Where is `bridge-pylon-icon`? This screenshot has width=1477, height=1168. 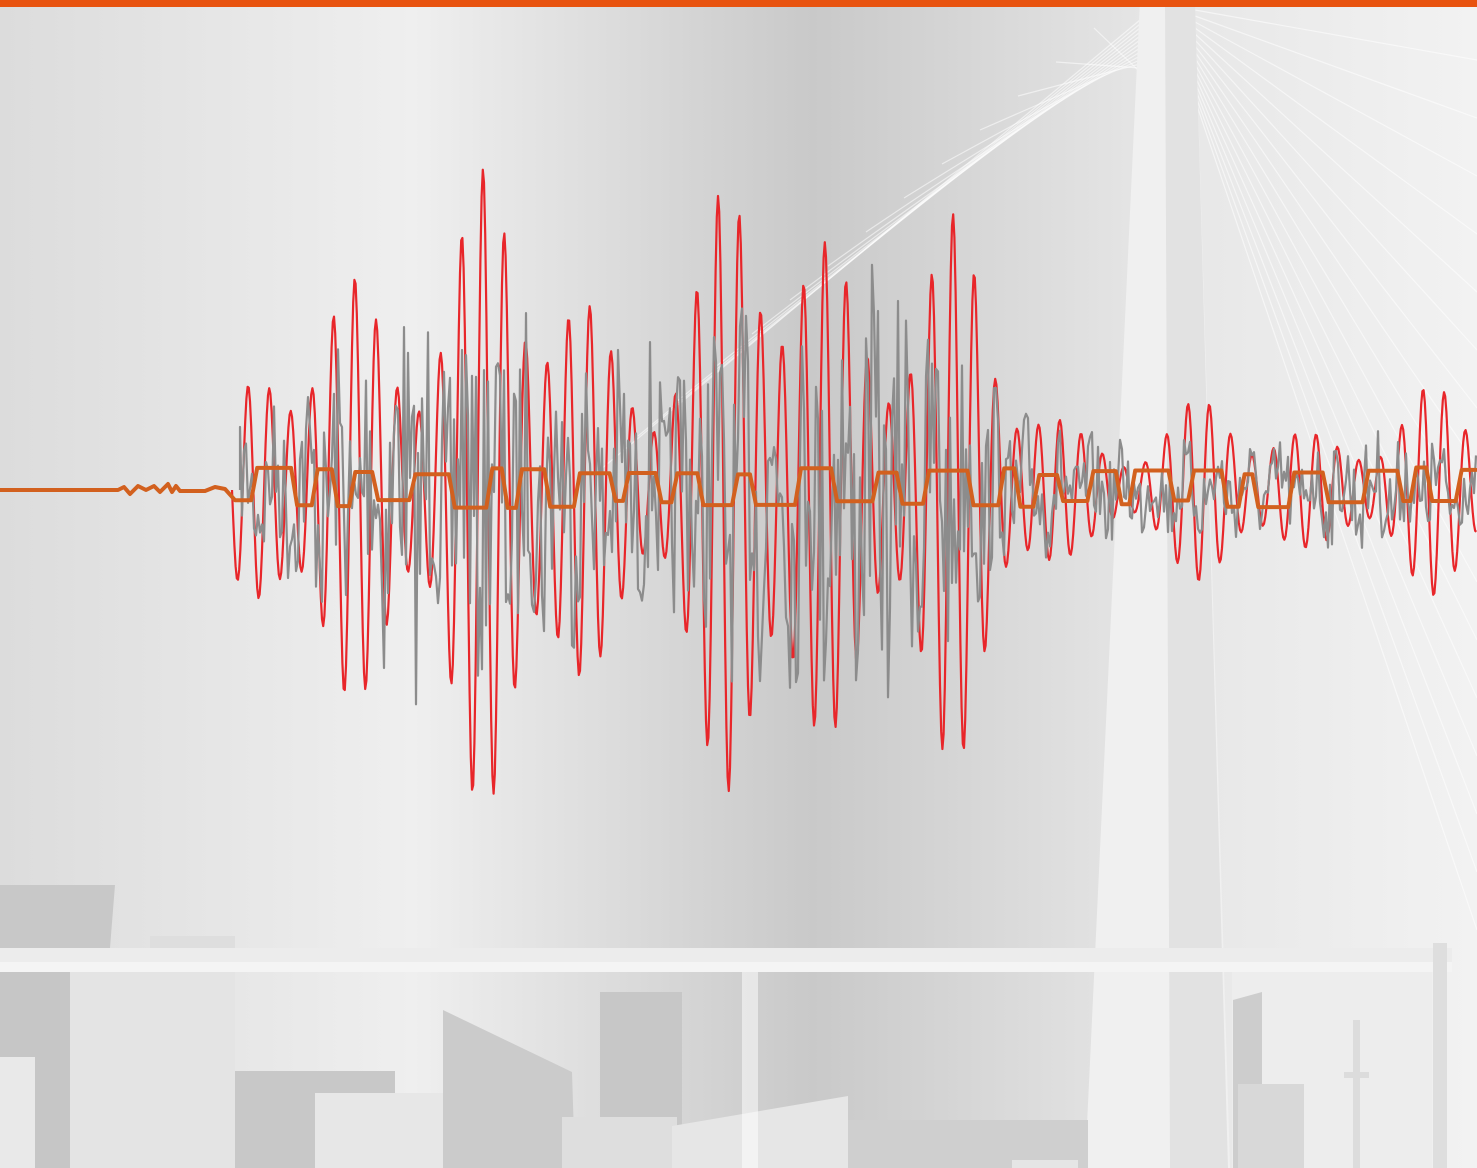
bridge-pylon-icon is located at coordinates (1157, 584).